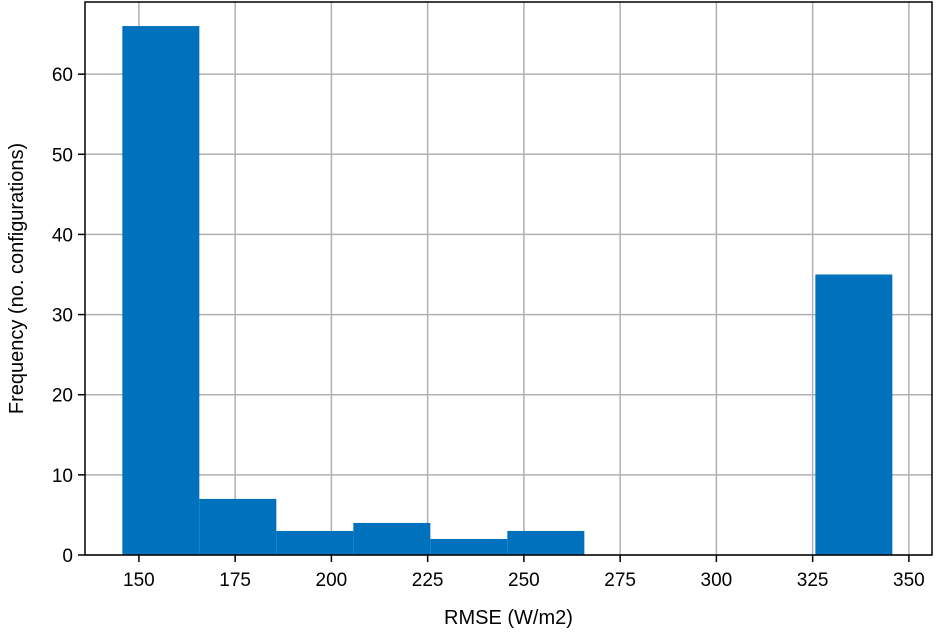  Describe the element at coordinates (62, 75) in the screenshot. I see `y-tick-label: 60` at that location.